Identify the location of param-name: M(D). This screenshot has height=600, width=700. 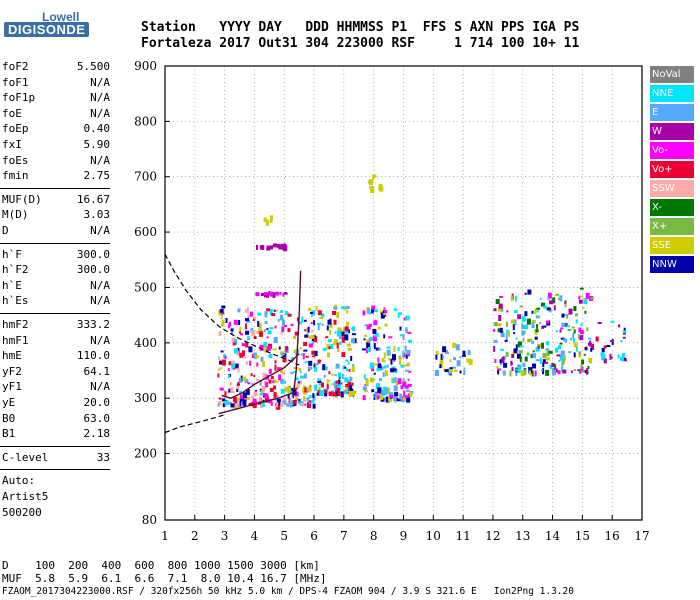
(15, 215).